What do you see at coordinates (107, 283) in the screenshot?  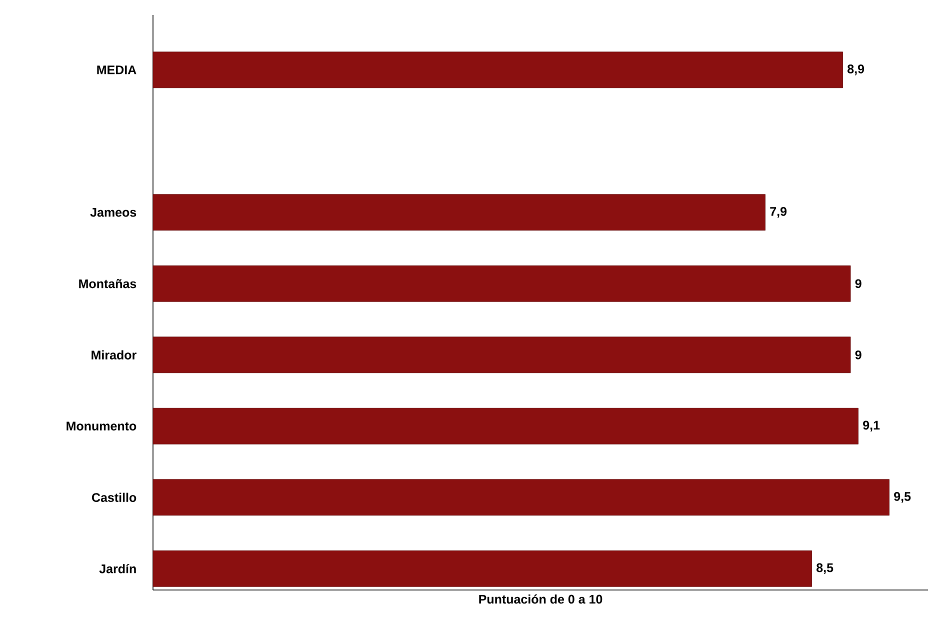 I see `y-tick-label: Montañas` at bounding box center [107, 283].